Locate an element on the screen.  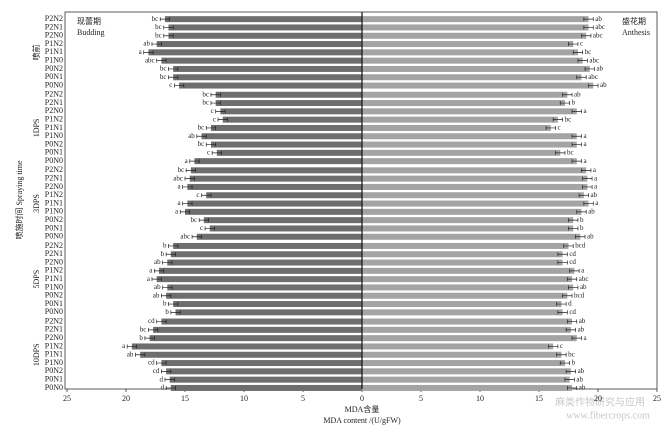
y-tick-label: P0N1 is located at coordinates (54, 152).